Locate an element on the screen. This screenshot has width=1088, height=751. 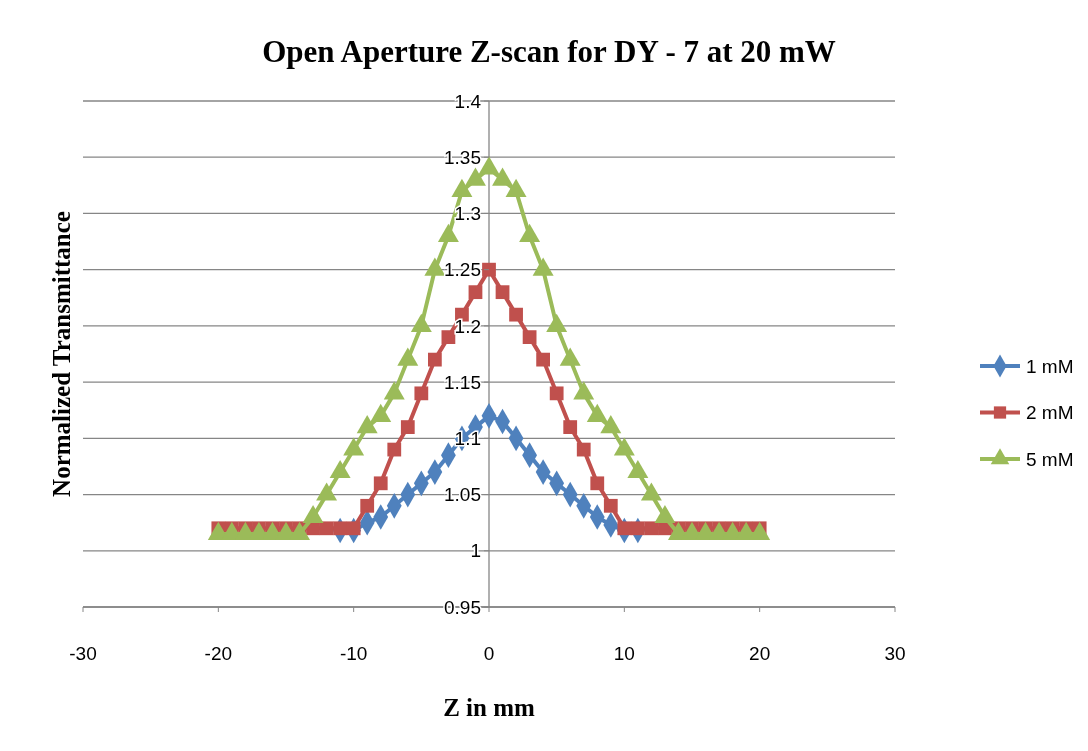
y-tick-label: 1.2 is located at coordinates (467, 326).